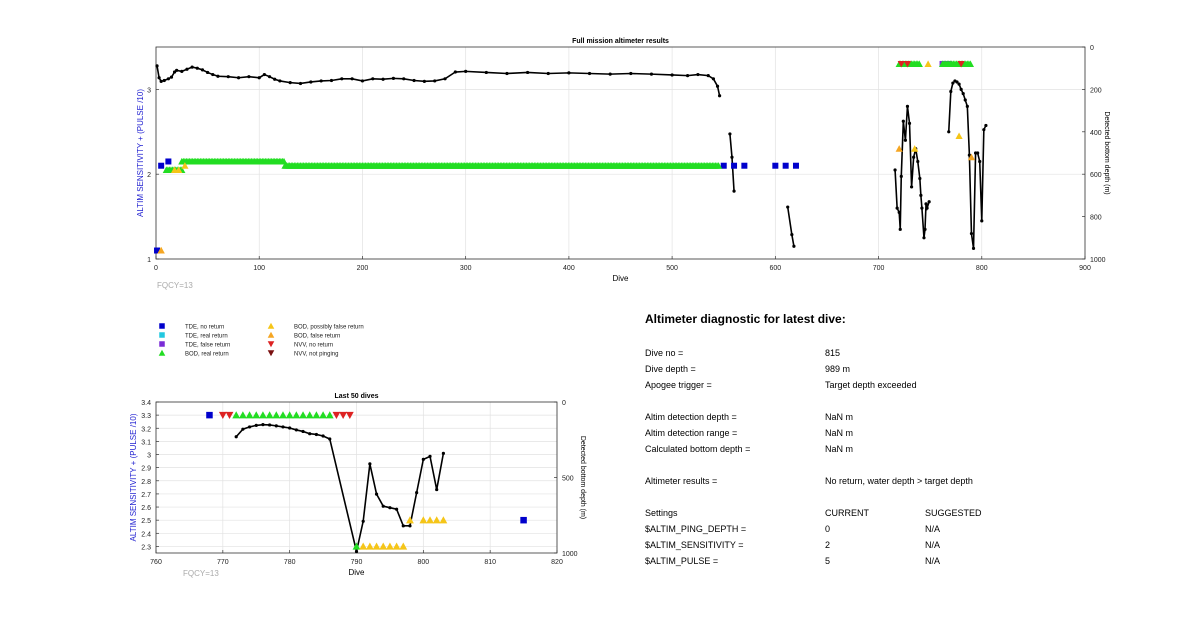 The image size is (1200, 622). What do you see at coordinates (146, 442) in the screenshot?
I see `y-tick-label: 3.1` at bounding box center [146, 442].